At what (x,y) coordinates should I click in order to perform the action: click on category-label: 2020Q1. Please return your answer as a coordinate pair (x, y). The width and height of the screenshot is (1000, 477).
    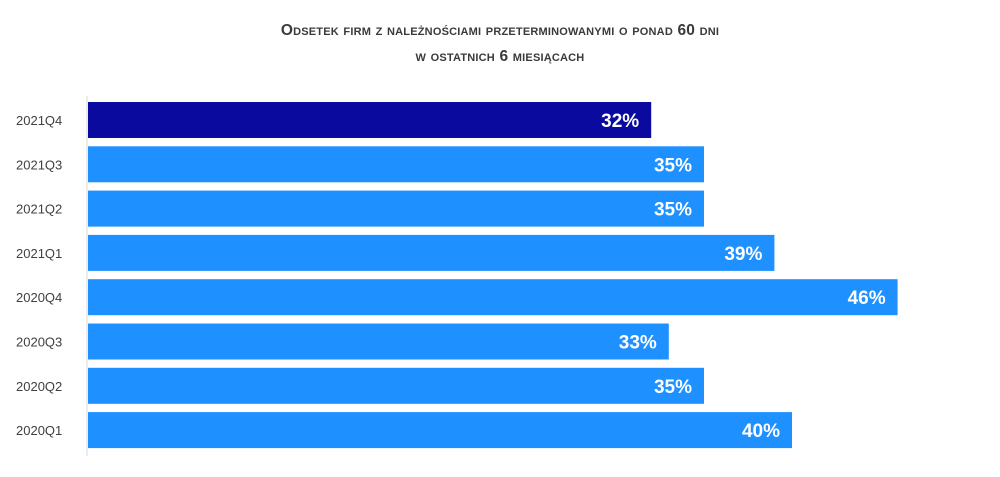
    Looking at the image, I should click on (39, 430).